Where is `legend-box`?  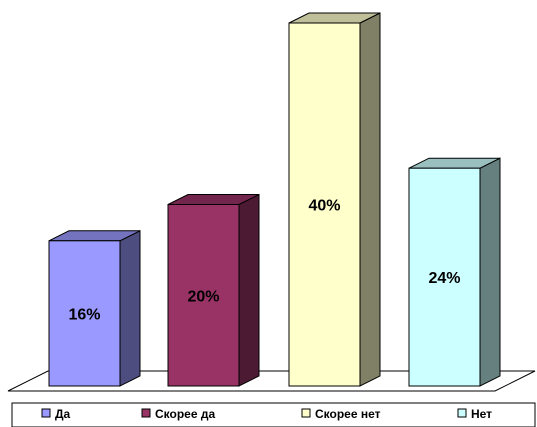 legend-box is located at coordinates (273, 414).